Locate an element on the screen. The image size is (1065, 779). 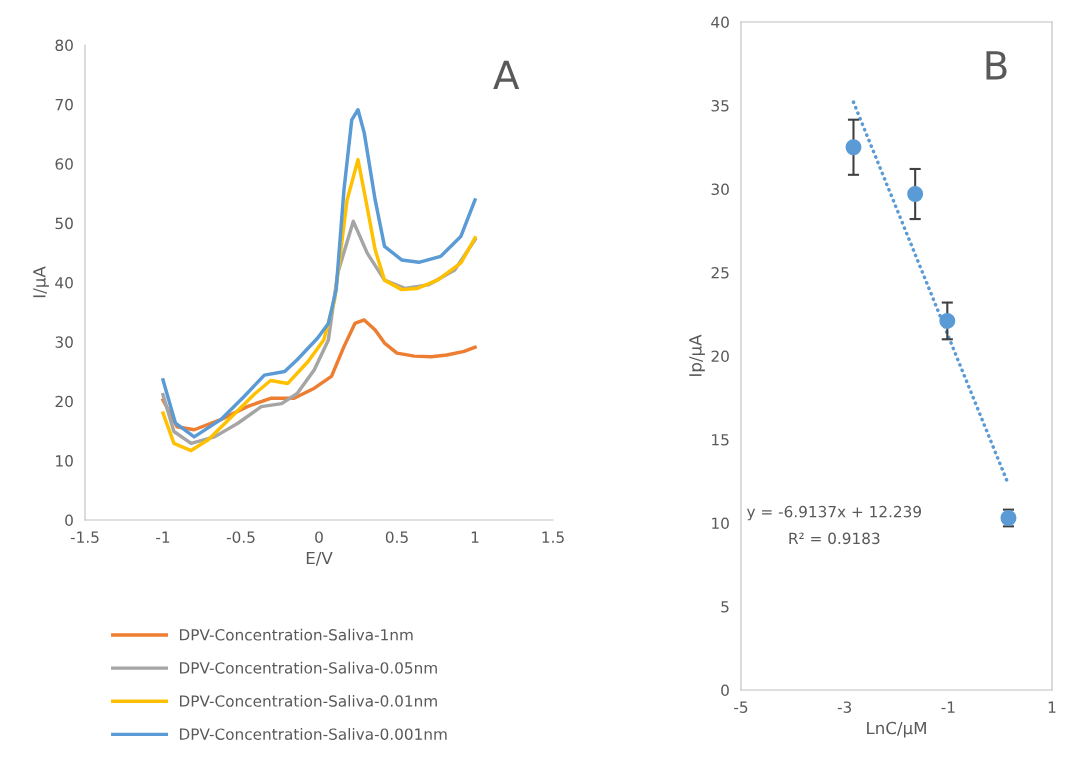
legend-label: DPV-Concentration-Saliva-1nm is located at coordinates (296, 634).